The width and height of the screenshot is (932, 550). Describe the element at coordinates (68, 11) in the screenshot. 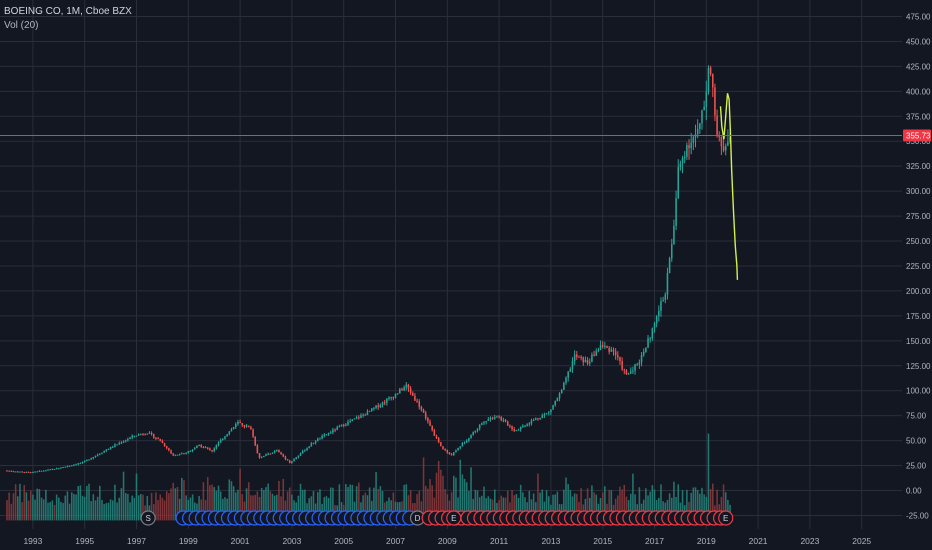

I see `symbol-title: BOEING CO, 1M, Cboe BZX` at that location.